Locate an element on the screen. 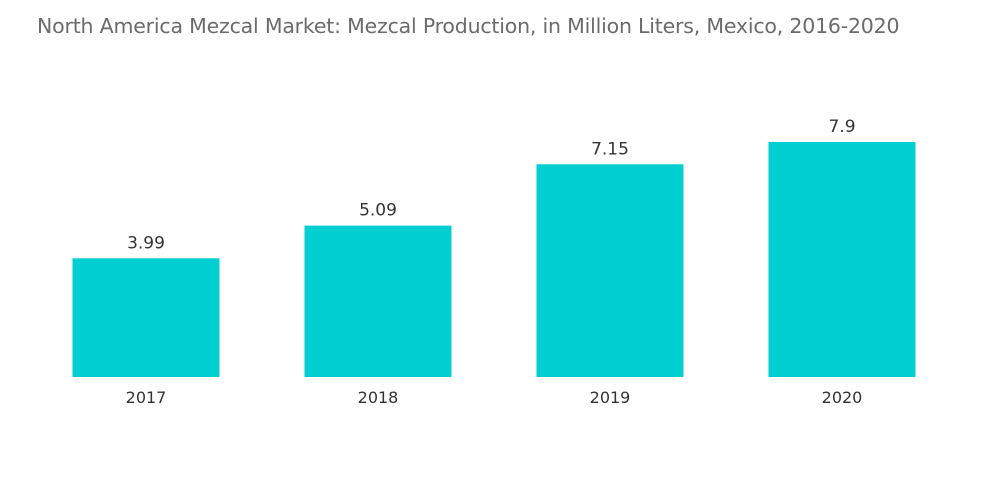 The height and width of the screenshot is (504, 1000). bar-2017 is located at coordinates (146, 317).